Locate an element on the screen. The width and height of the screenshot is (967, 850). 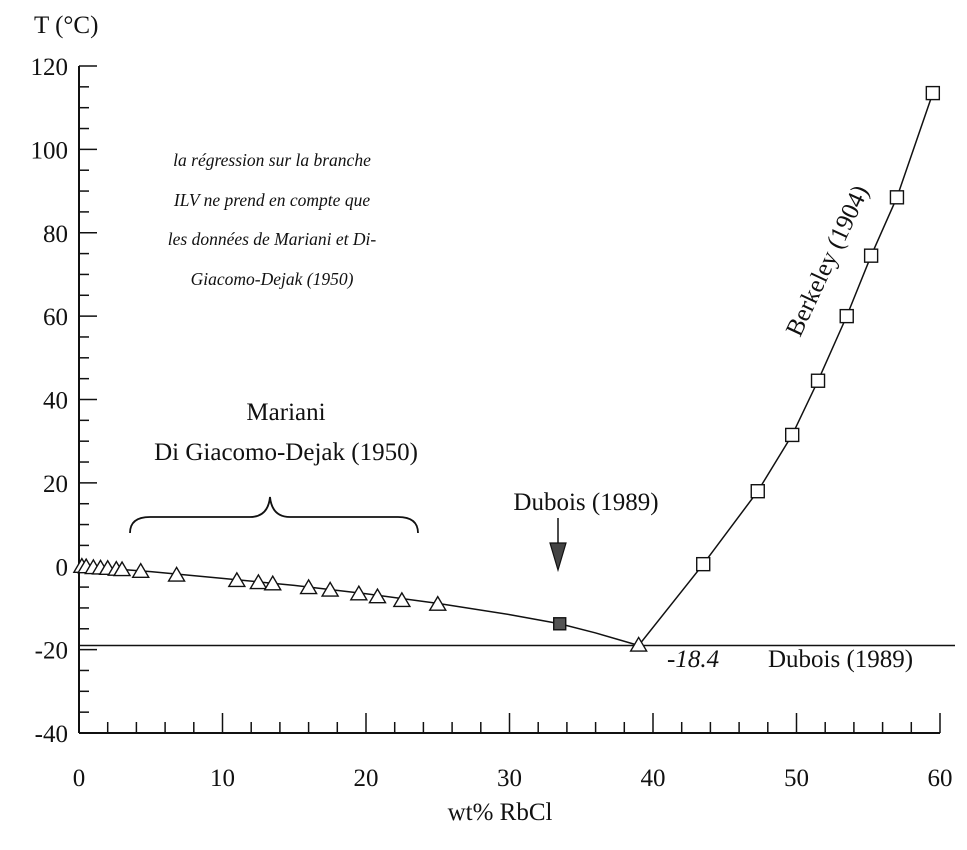
note-line-1: la régression sur la branche is located at coordinates (272, 160).